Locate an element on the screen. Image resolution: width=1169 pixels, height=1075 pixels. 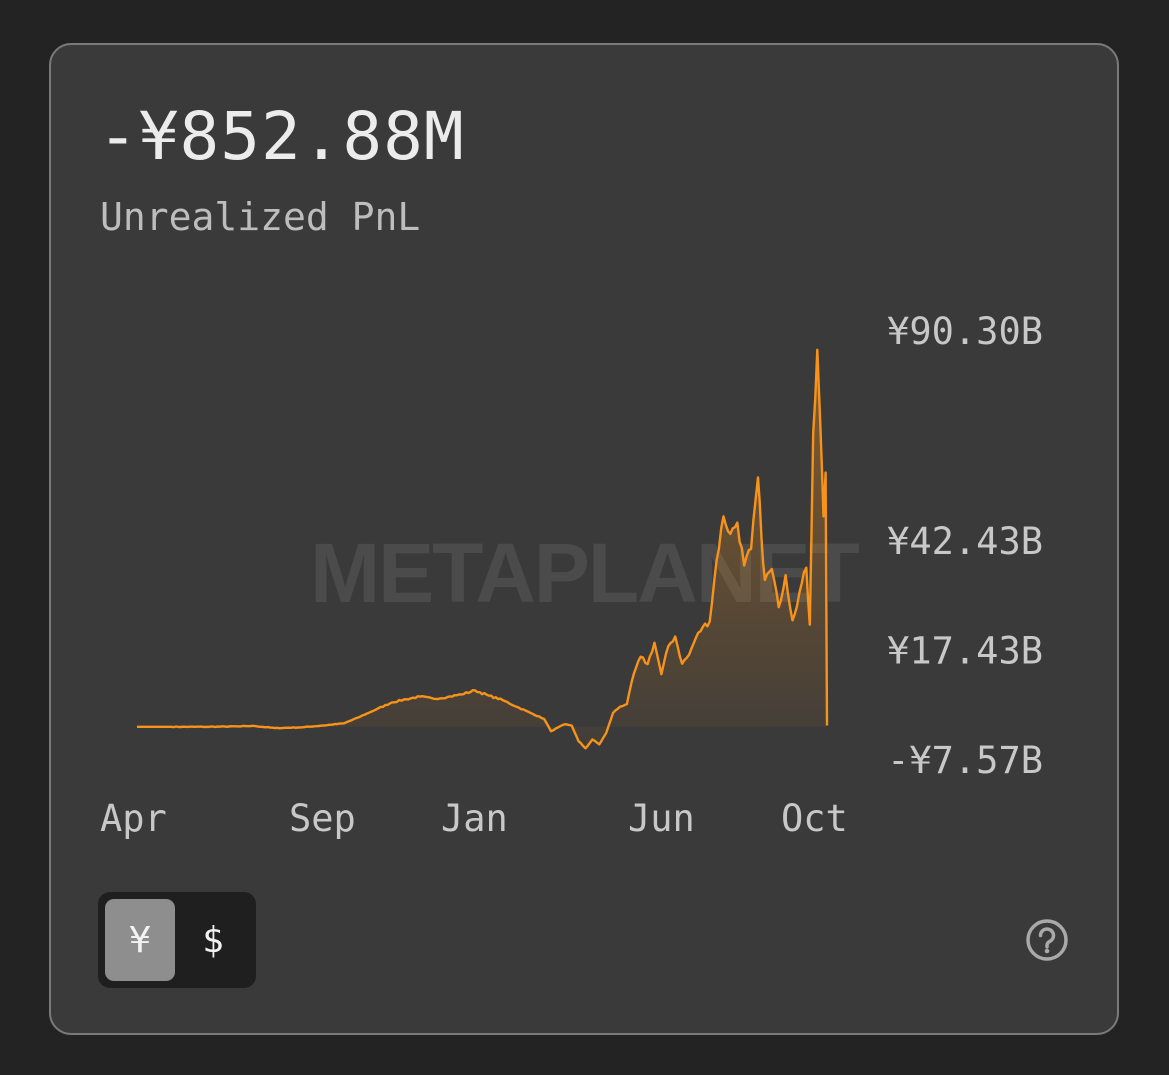
y-tick-label: ¥17.43B is located at coordinates (965, 650).